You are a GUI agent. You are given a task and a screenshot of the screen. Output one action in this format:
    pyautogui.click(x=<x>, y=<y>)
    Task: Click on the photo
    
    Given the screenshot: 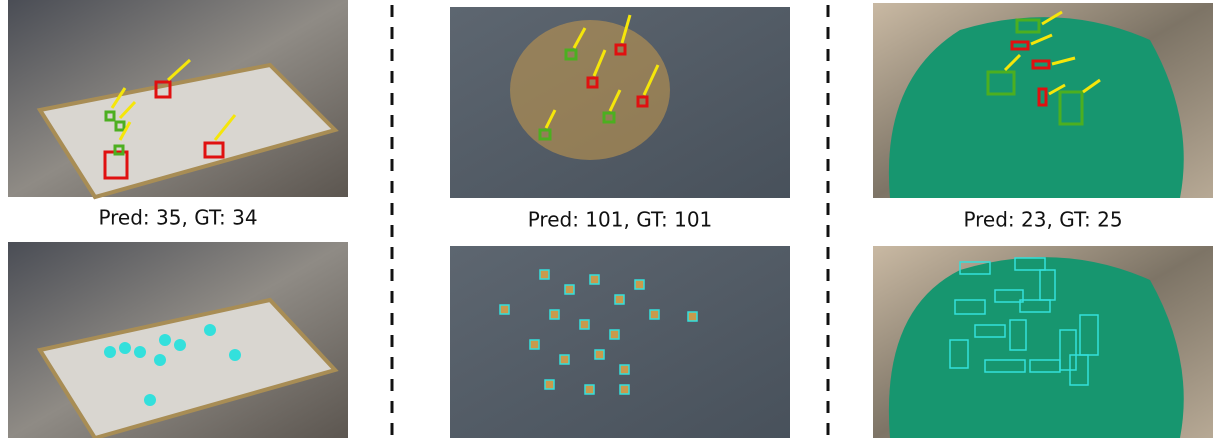 What is the action you would take?
    pyautogui.click(x=620, y=342)
    